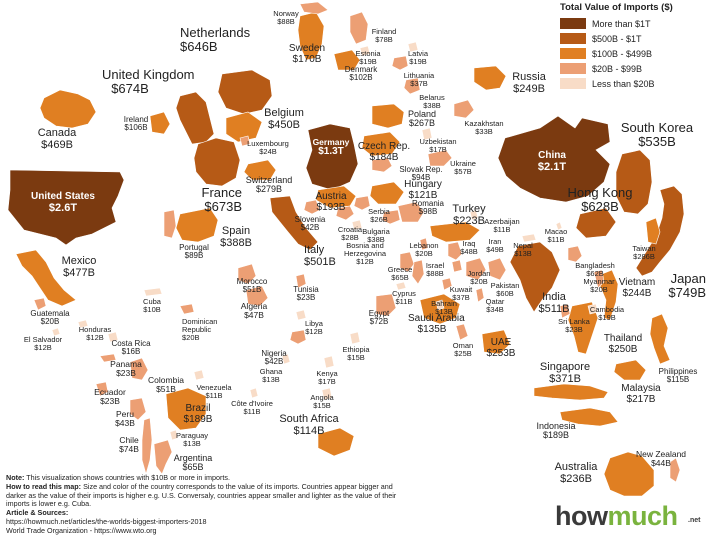  Describe the element at coordinates (418, 272) in the screenshot. I see `israel-shape` at that location.